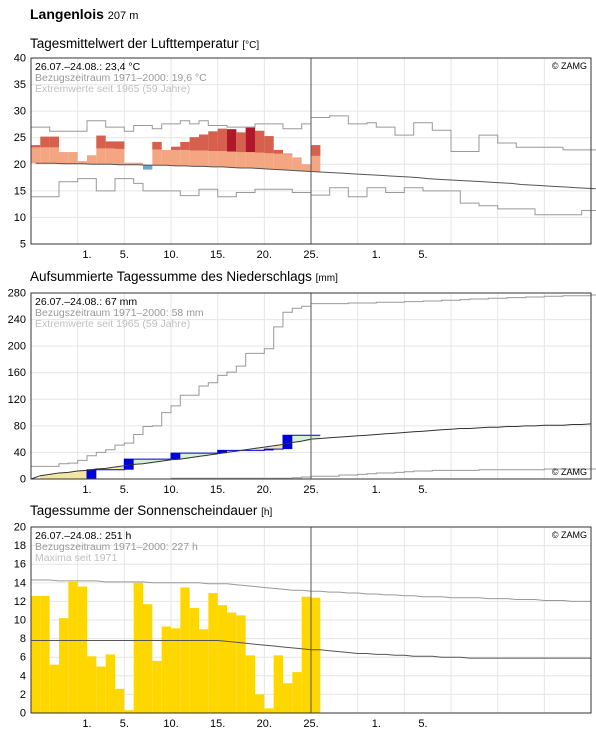  Describe the element at coordinates (23, 714) in the screenshot. I see `y-tick-label: 0` at that location.